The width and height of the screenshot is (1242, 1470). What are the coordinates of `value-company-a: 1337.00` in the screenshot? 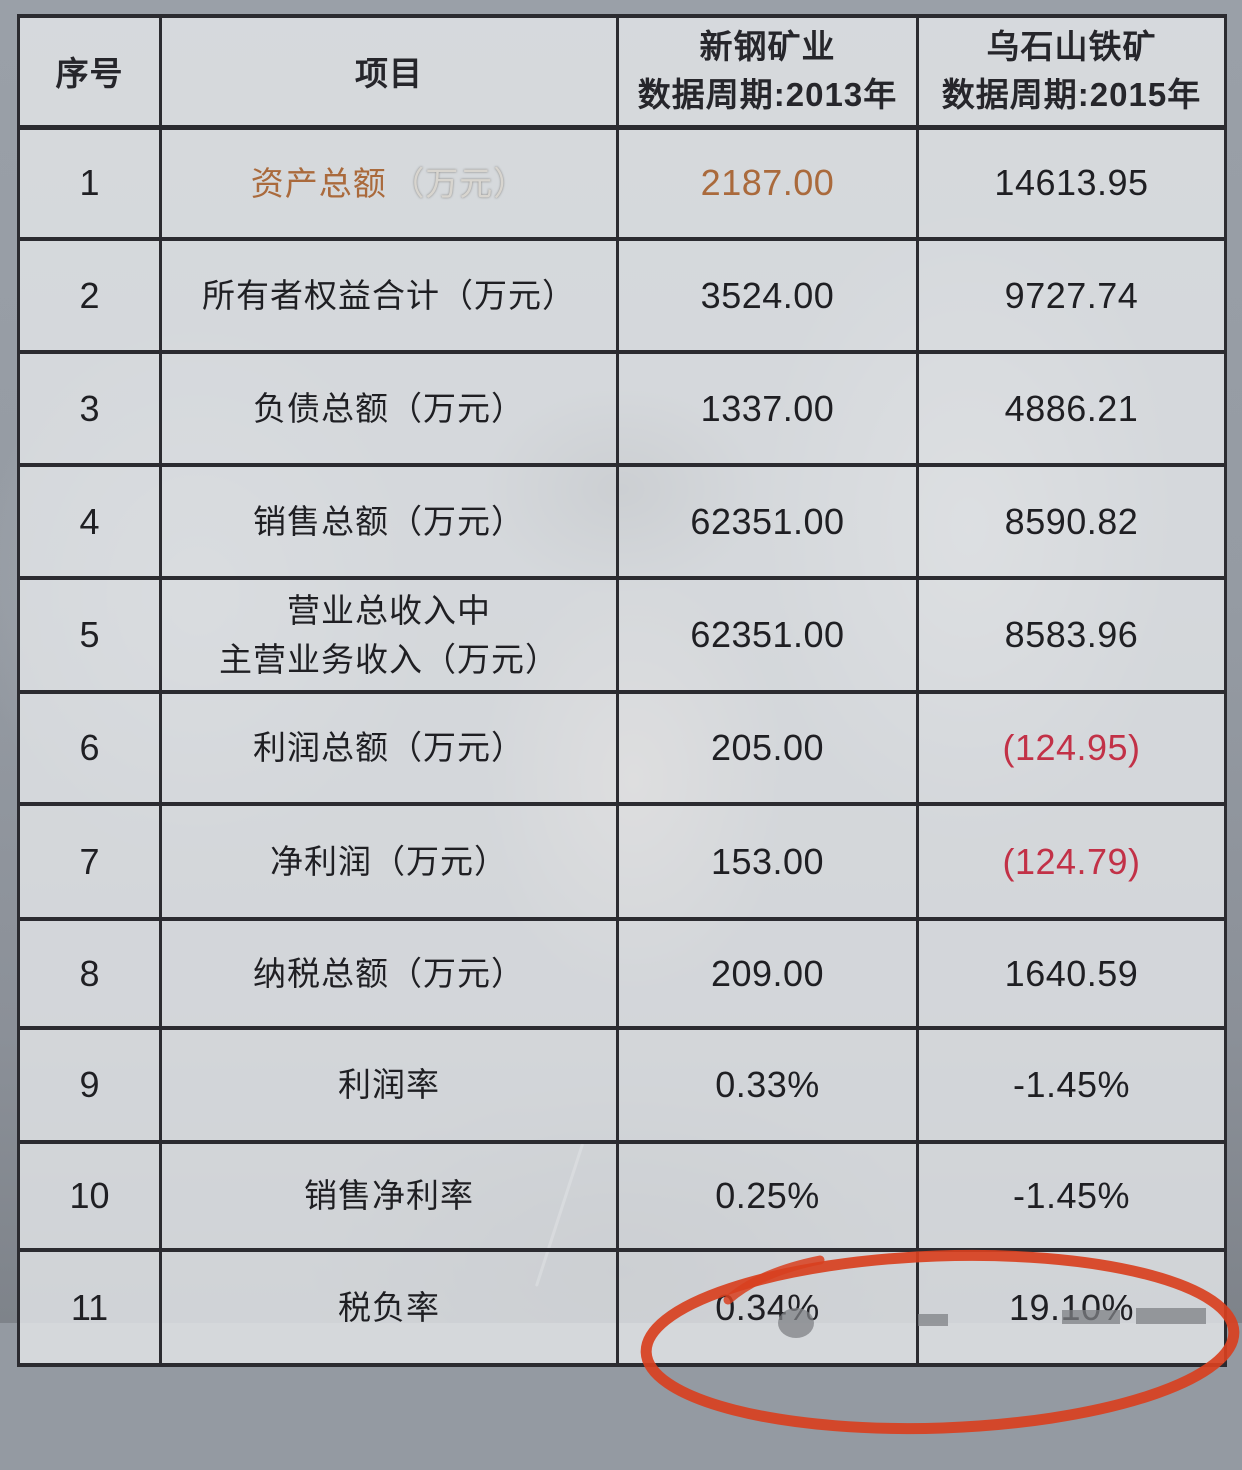 It's located at (767, 408).